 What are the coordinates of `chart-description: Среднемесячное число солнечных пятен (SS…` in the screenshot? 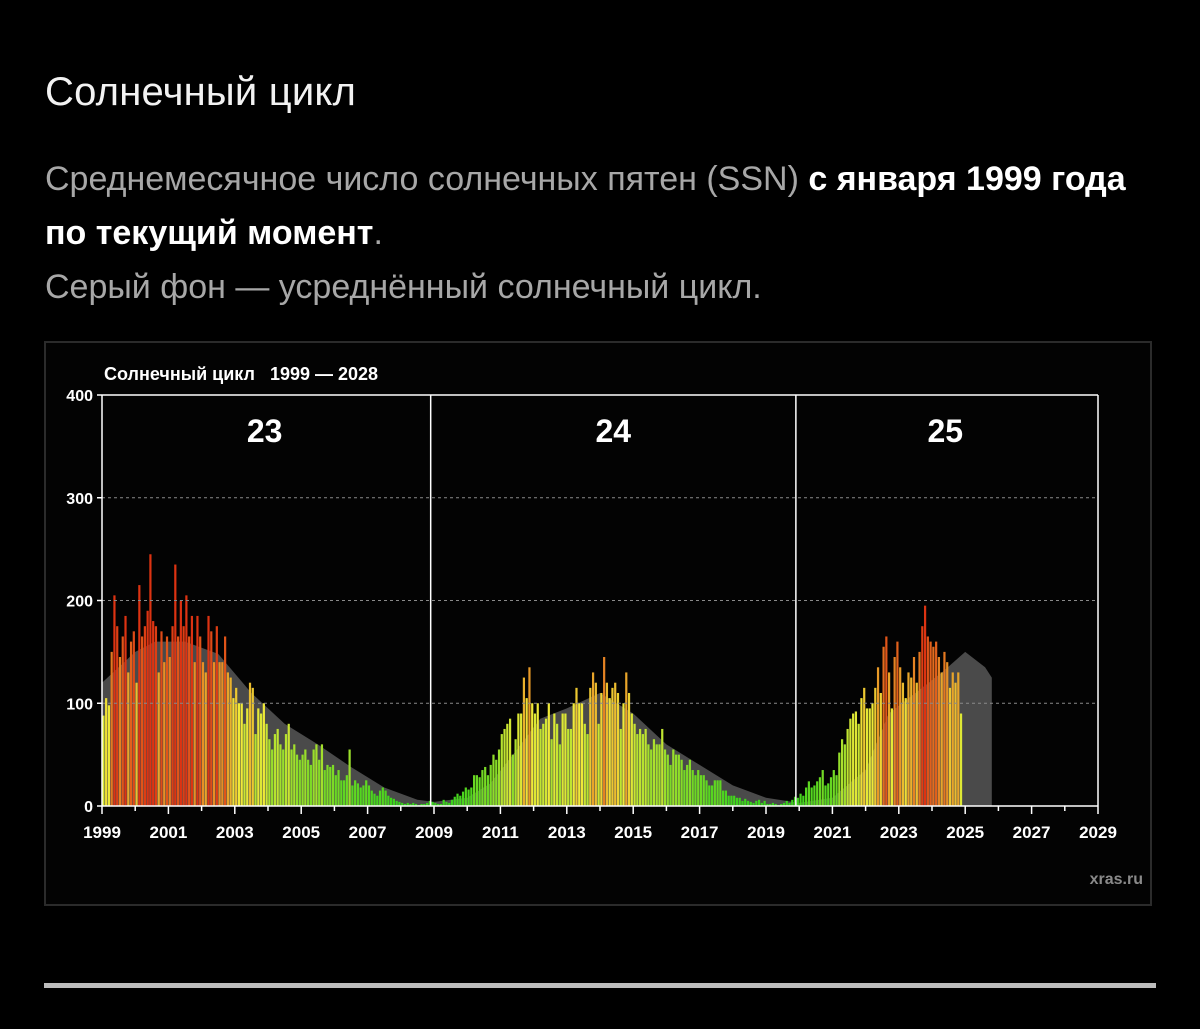 It's located at (605, 233).